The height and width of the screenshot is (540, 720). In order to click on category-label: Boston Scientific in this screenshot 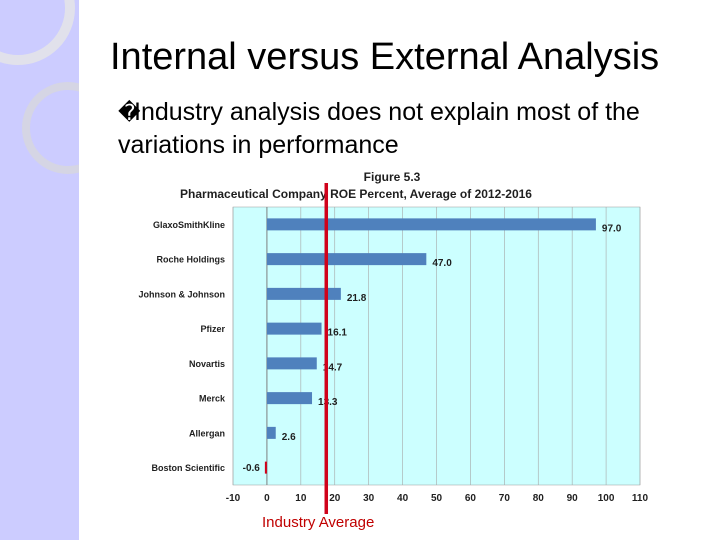, I will do `click(188, 468)`.